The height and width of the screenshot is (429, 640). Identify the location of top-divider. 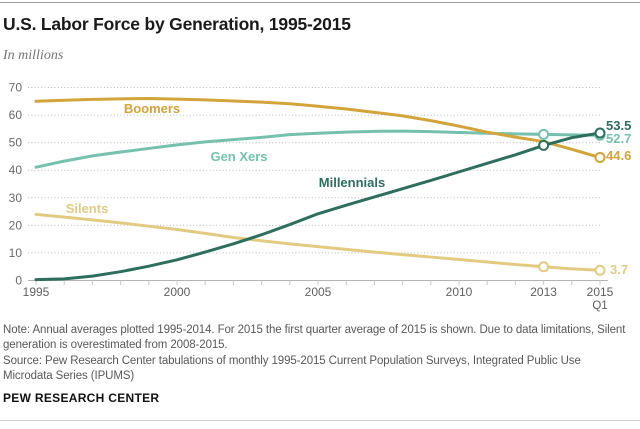
(320, 2).